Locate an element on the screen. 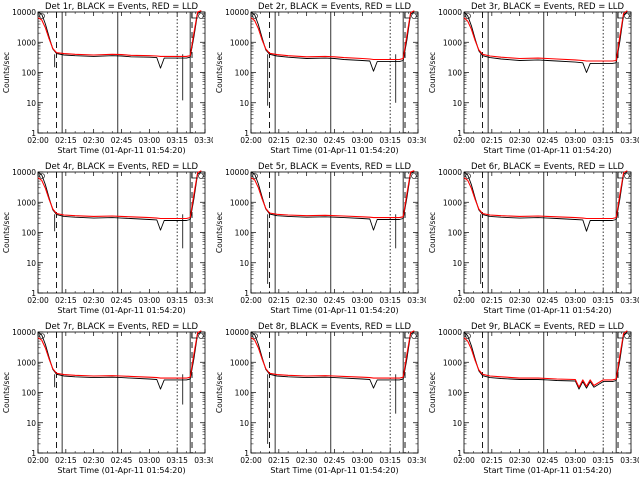 The height and width of the screenshot is (485, 640). chart-title: Det 2r, BLACK = Events, RED = LLD is located at coordinates (335, 7).